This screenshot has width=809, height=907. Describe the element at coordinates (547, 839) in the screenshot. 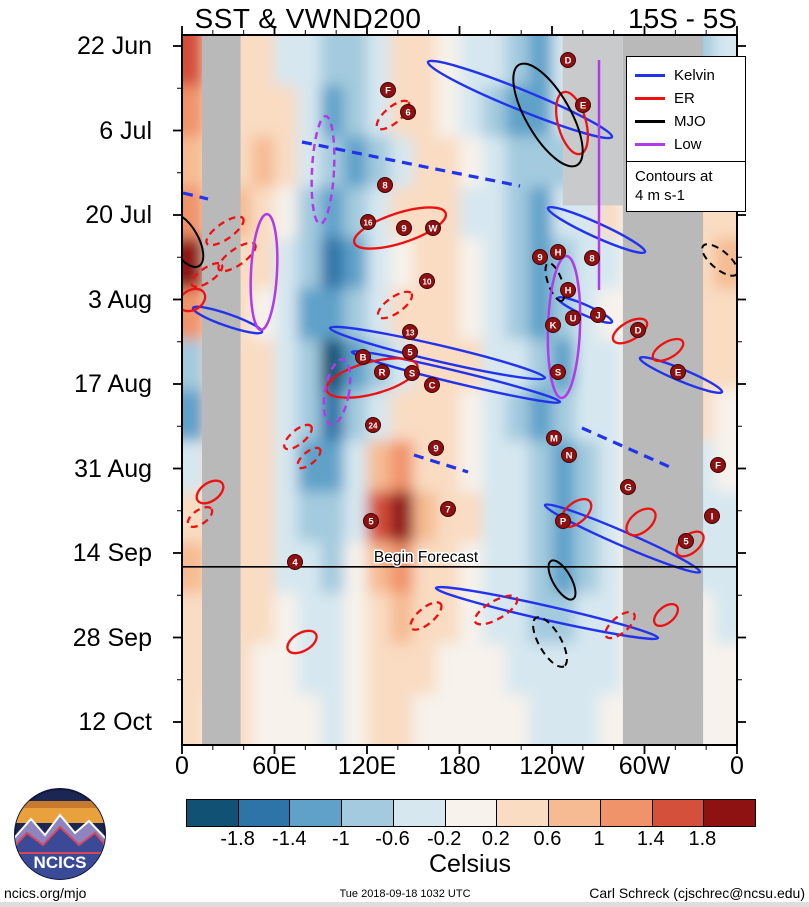

I see `colorbar-tick-label: 0.6` at that location.